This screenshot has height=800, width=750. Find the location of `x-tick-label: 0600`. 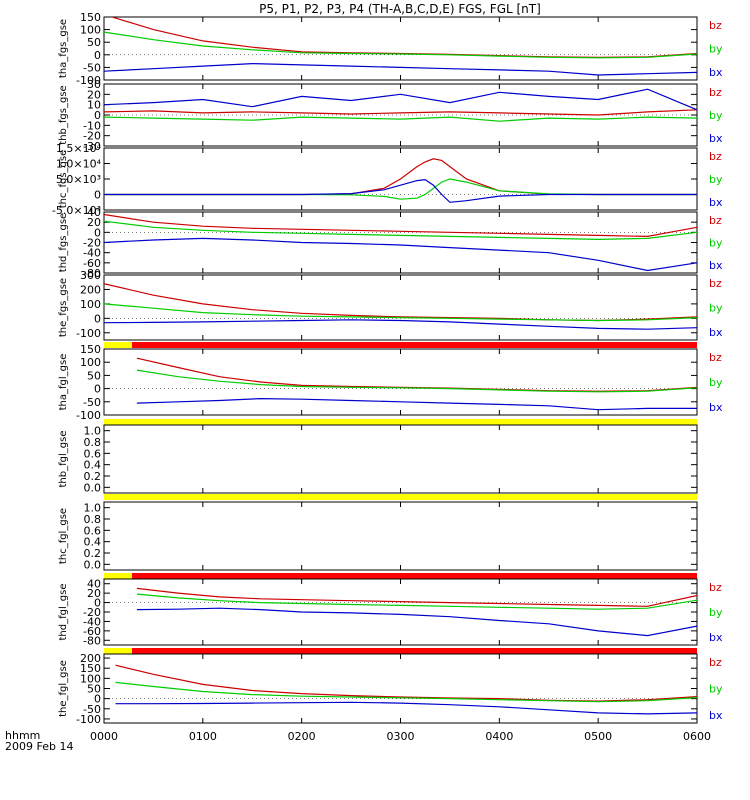

x-tick-label: 0600 is located at coordinates (697, 736).